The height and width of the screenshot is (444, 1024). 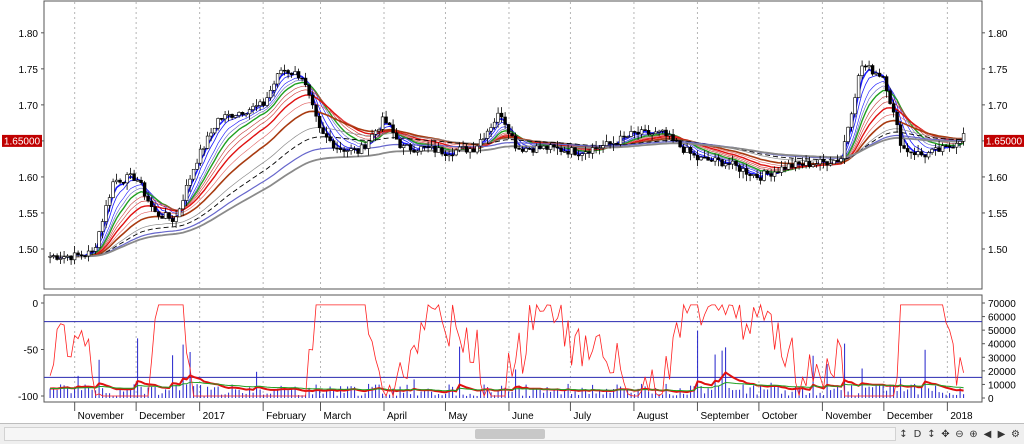 What do you see at coordinates (945, 434) in the screenshot?
I see `move-icon: ✥` at bounding box center [945, 434].